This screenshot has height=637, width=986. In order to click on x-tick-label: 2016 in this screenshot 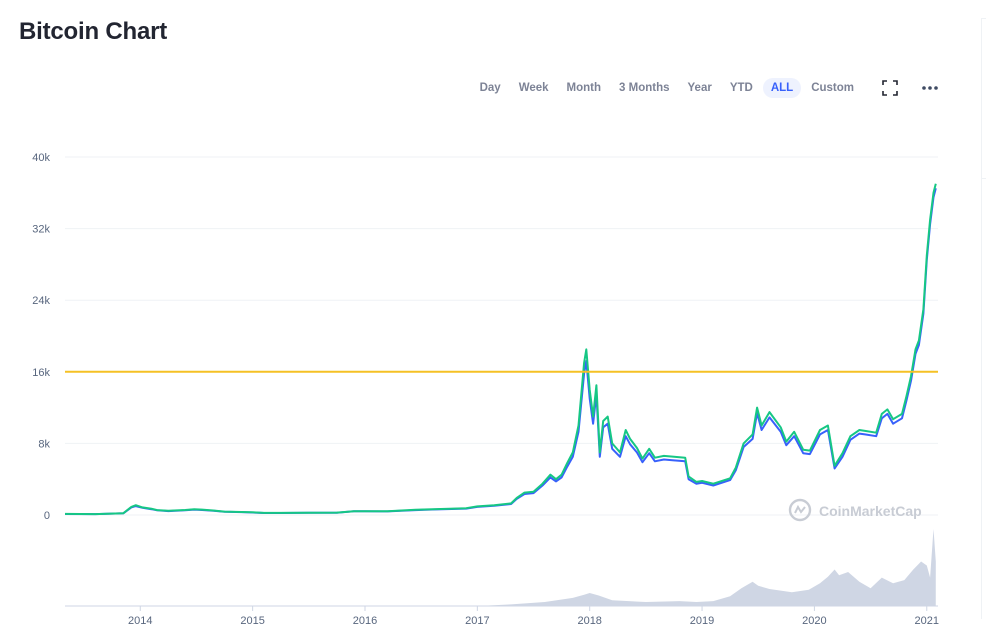, I will do `click(365, 621)`.